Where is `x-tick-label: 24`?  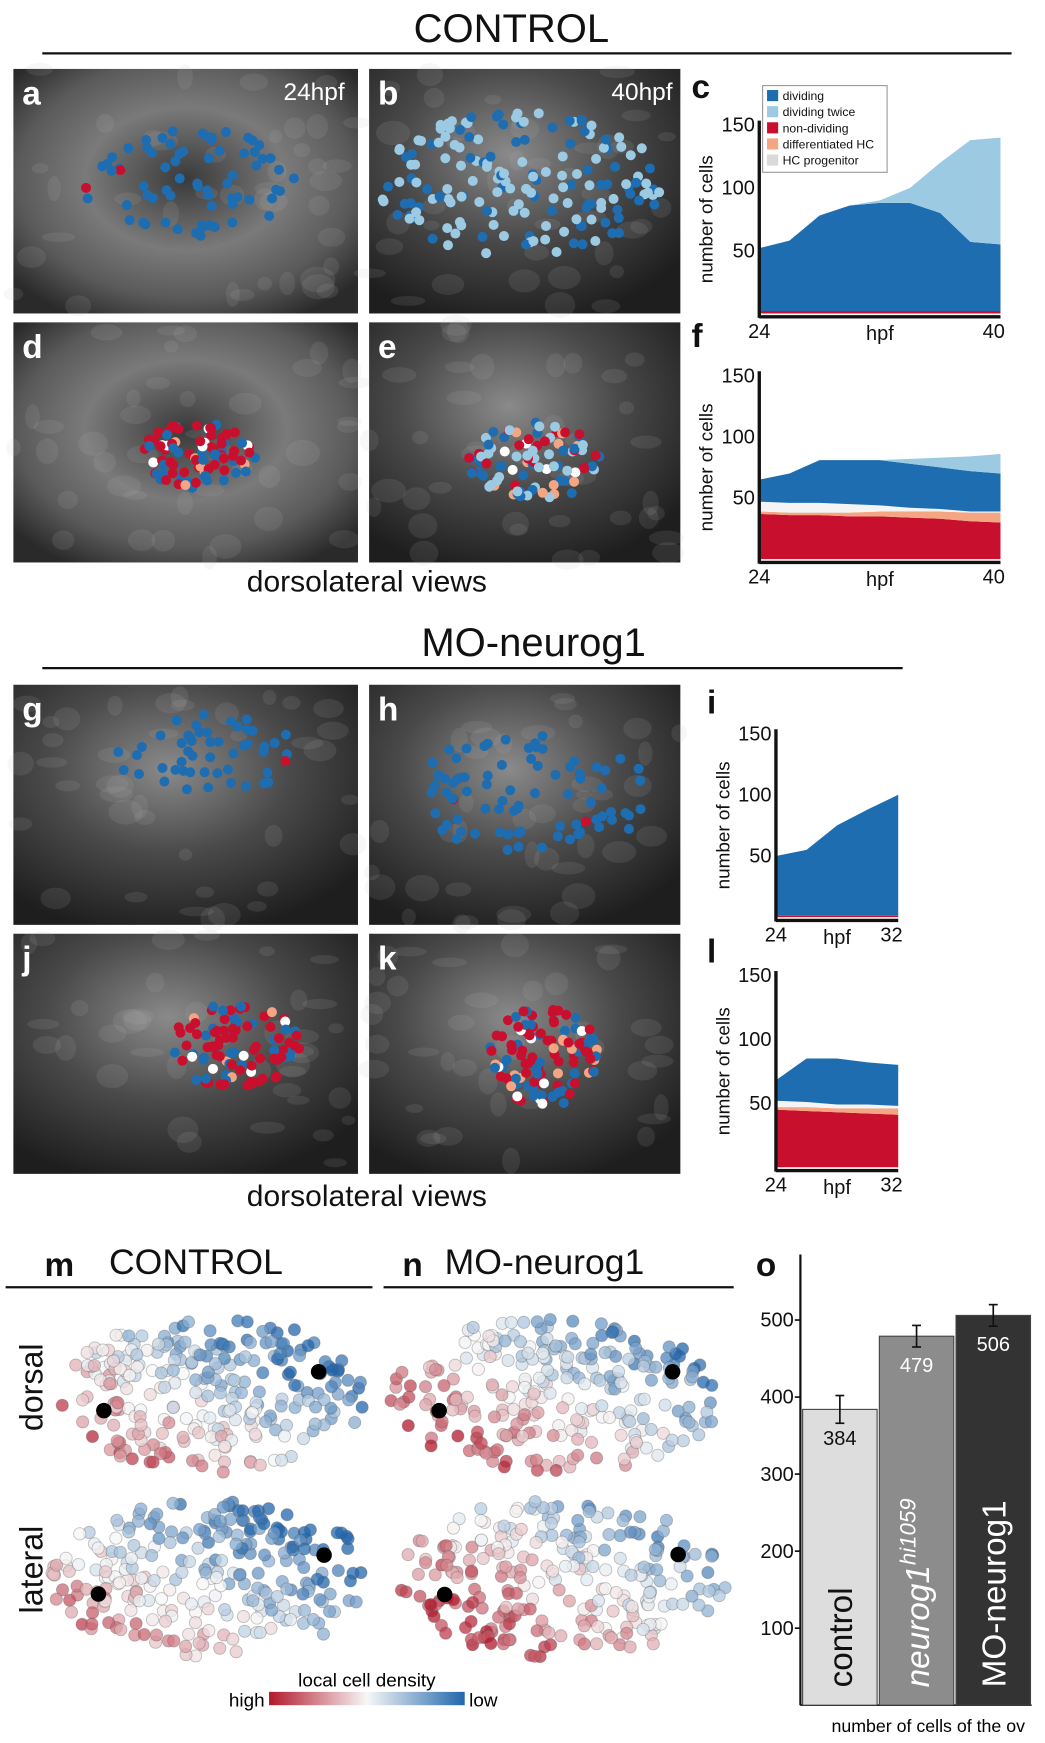 x-tick-label: 24 is located at coordinates (776, 936).